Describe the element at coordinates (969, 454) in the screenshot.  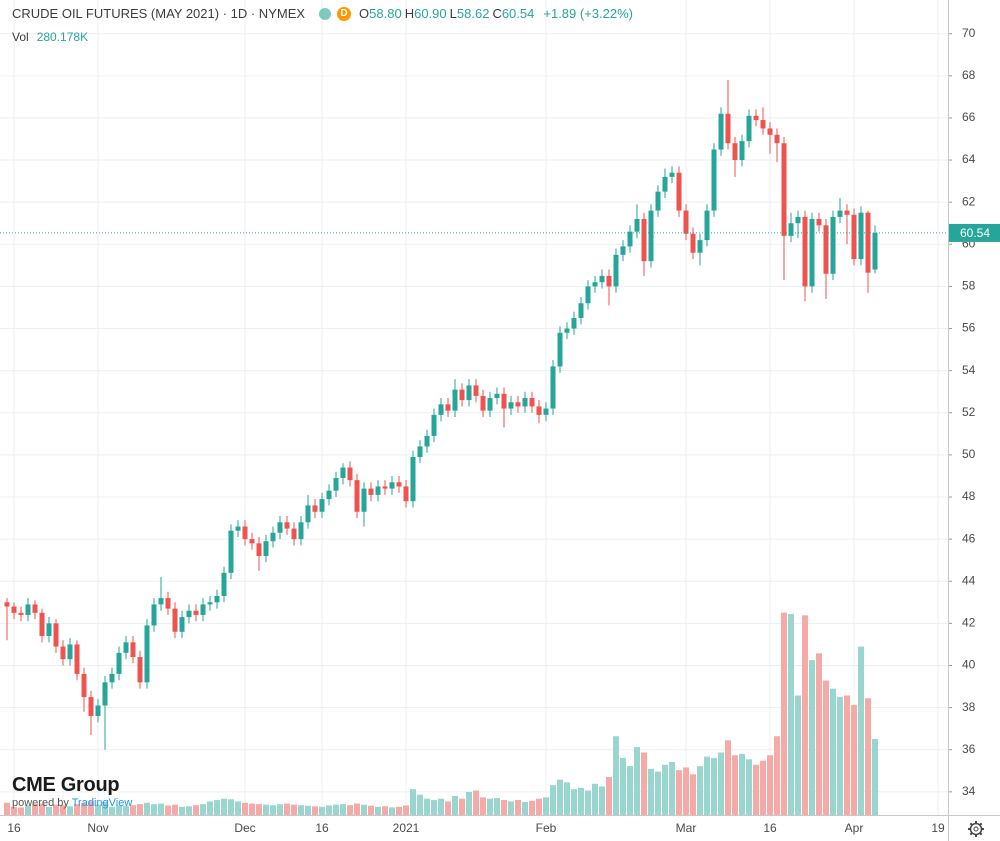
I see `y-tick-label: 50` at that location.